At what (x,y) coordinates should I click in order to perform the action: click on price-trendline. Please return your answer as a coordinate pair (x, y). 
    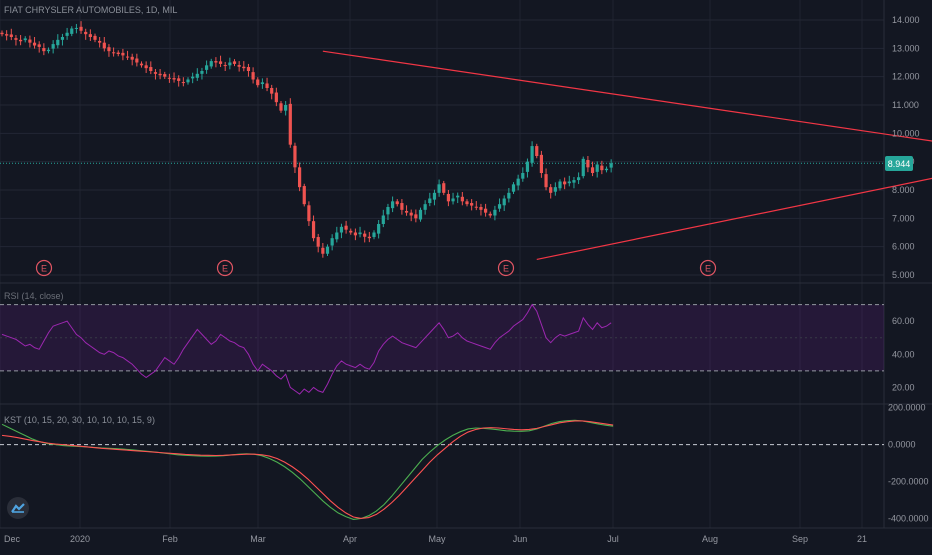
    Looking at the image, I should click on (734, 208).